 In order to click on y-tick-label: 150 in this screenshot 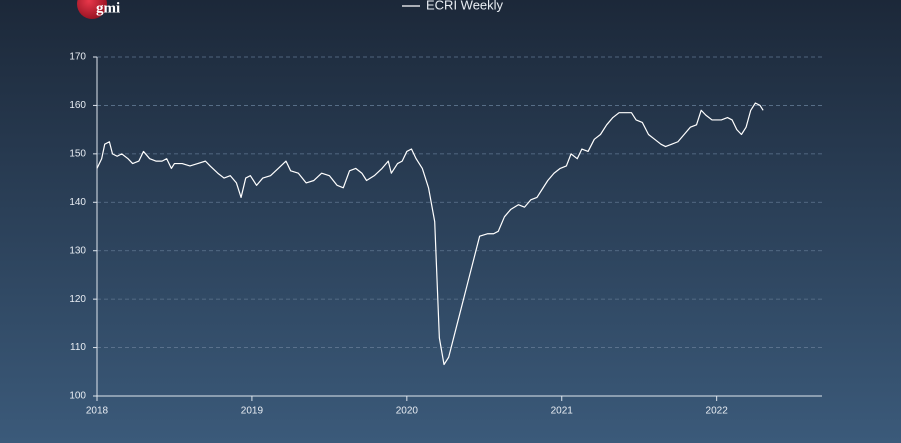, I will do `click(77, 153)`.